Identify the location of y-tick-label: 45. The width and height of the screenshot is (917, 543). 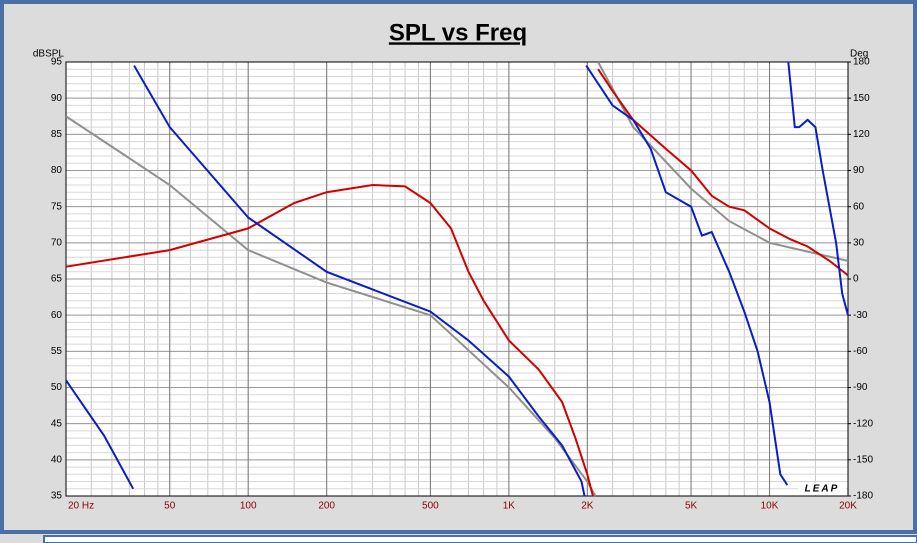
(57, 423).